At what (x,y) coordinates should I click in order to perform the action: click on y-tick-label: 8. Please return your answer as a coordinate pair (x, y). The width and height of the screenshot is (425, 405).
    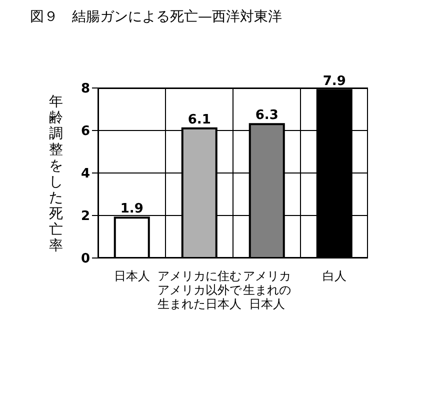
    Looking at the image, I should click on (85, 89).